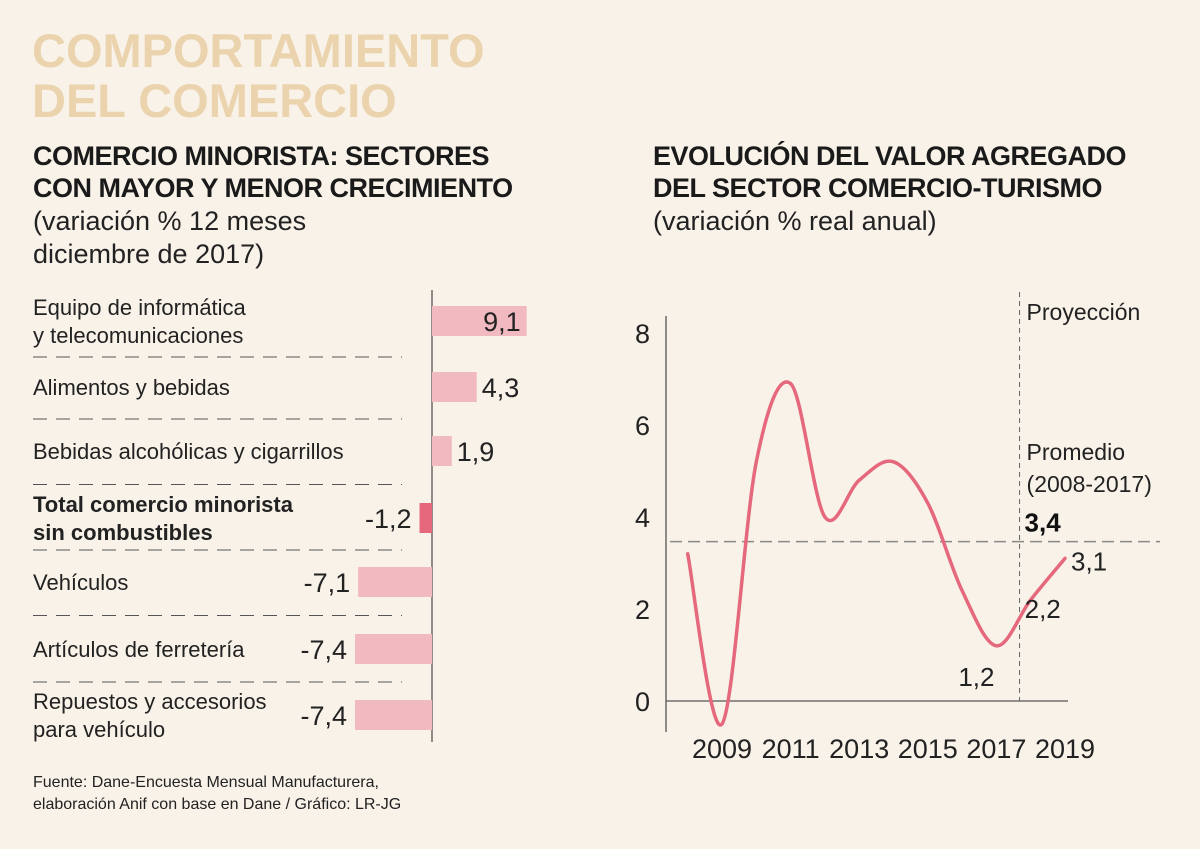 Image resolution: width=1200 pixels, height=849 pixels. Describe the element at coordinates (642, 518) in the screenshot. I see `y-tick-label: 4` at that location.